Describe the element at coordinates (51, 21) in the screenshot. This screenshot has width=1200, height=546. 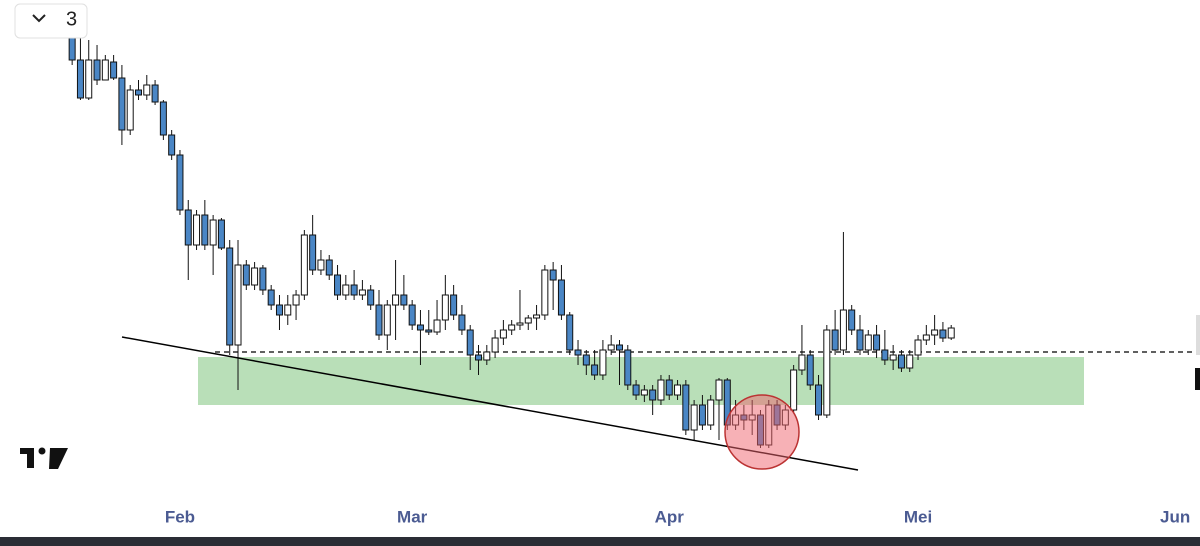
I see `toggle-button` at that location.